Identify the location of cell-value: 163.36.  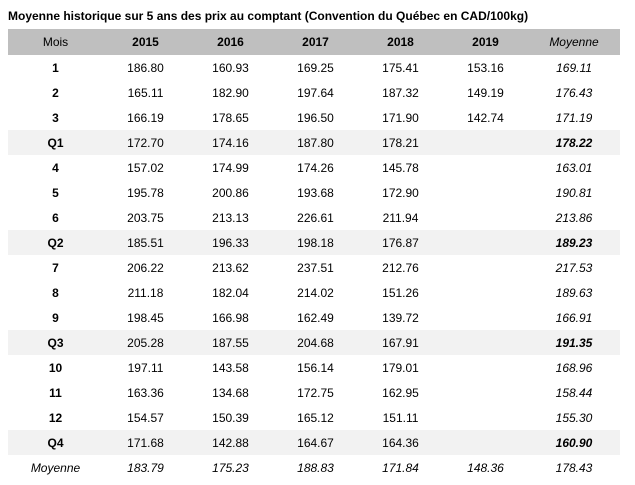
(145, 392).